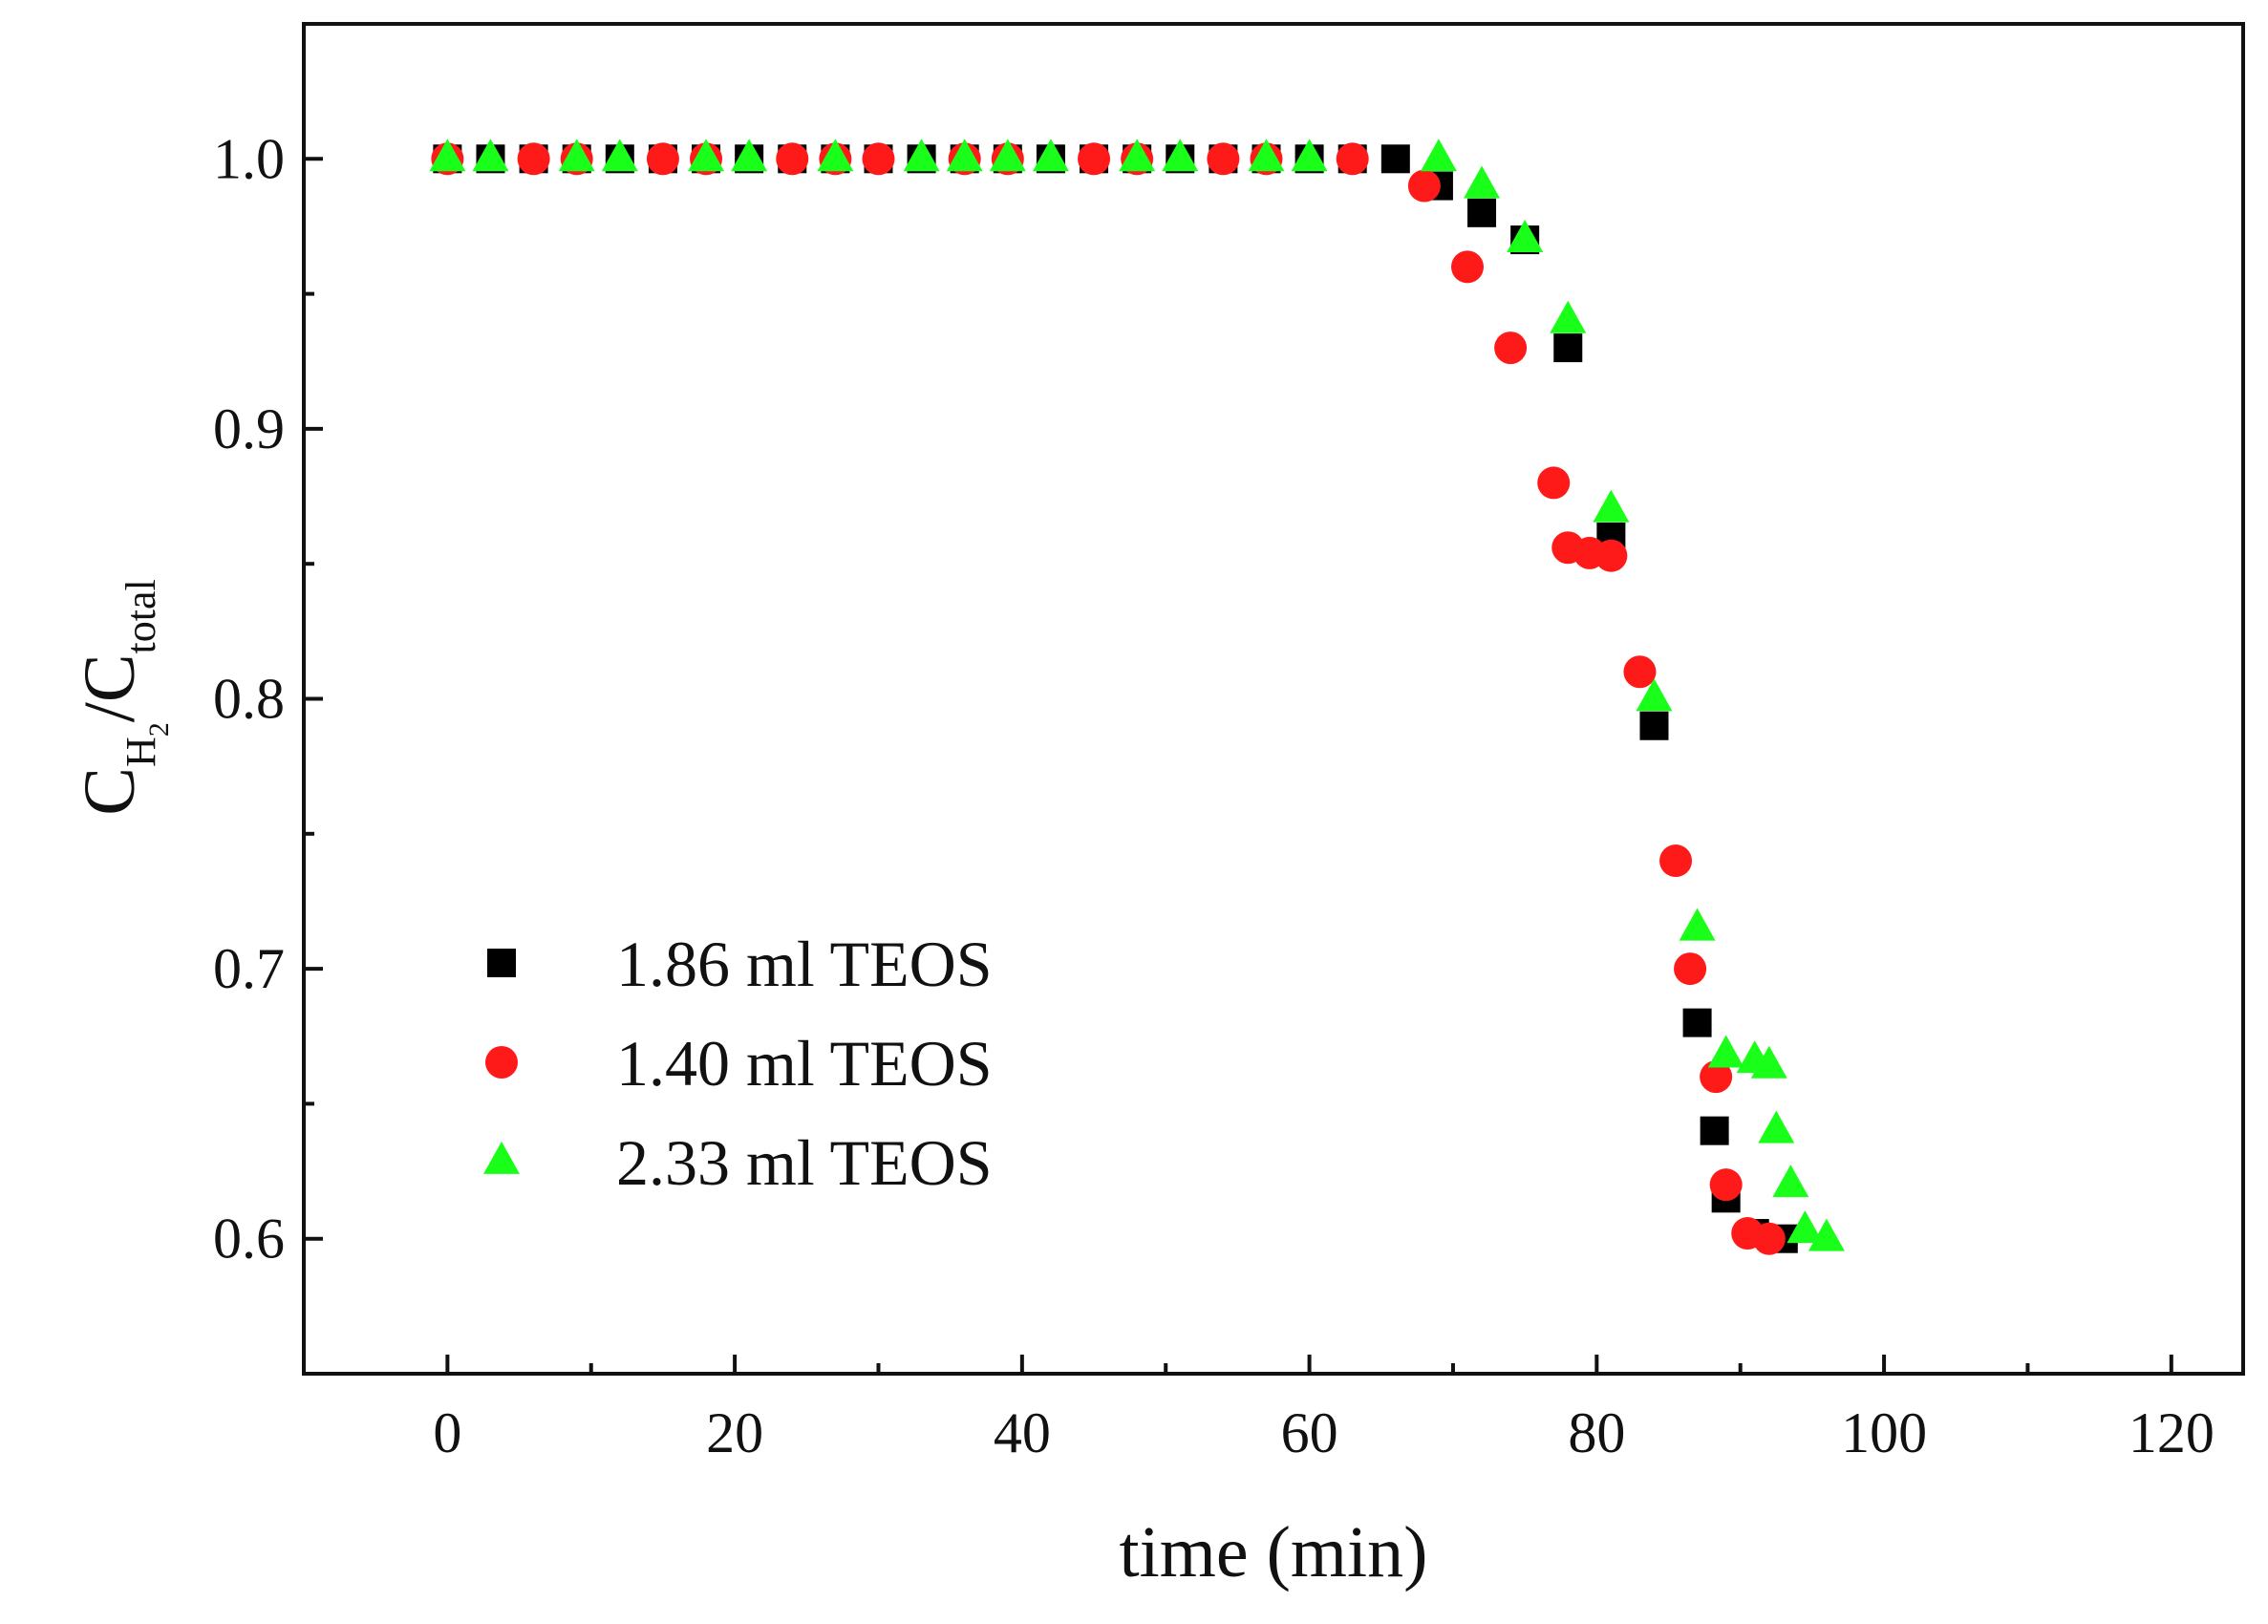 This screenshot has height=1624, width=2268. What do you see at coordinates (501, 963) in the screenshot?
I see `legend-marker-square` at bounding box center [501, 963].